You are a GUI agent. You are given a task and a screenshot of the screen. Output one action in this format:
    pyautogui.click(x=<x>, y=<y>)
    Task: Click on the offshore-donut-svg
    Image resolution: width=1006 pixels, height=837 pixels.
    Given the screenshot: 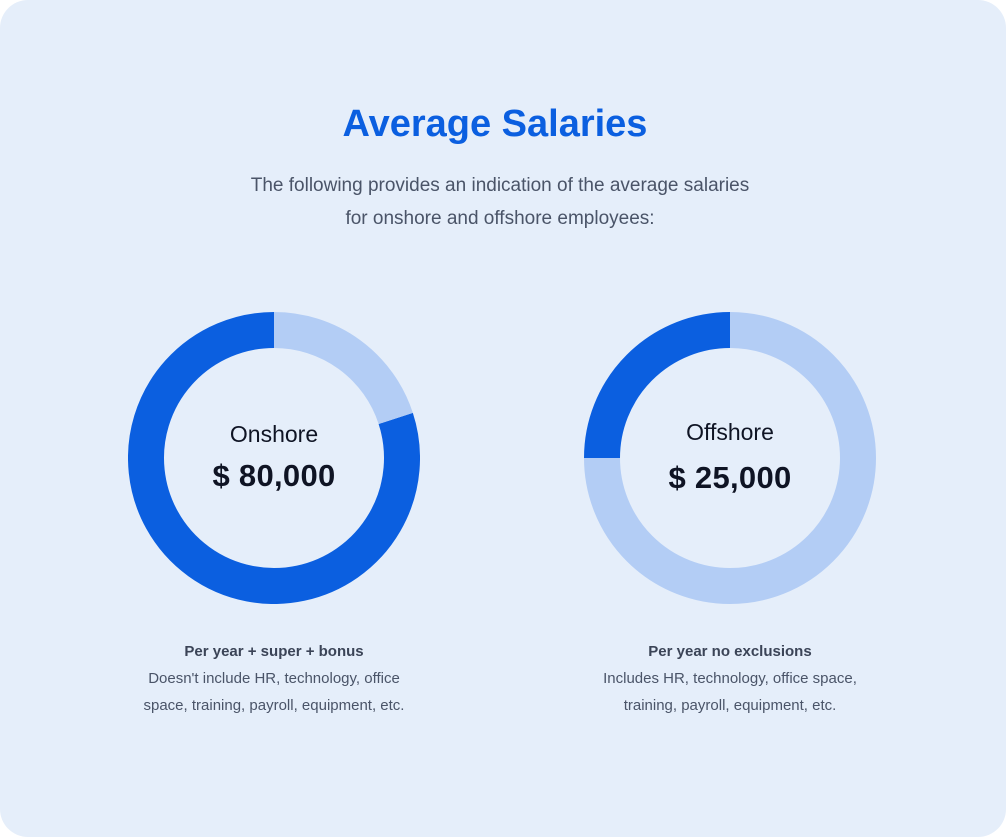 What is the action you would take?
    pyautogui.click(x=730, y=458)
    